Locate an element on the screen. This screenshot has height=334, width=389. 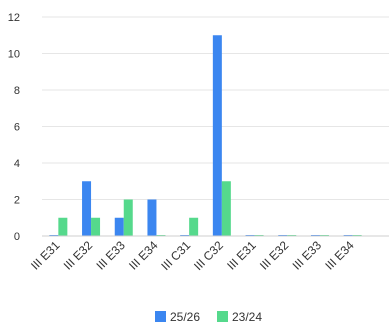
y-tick-label: 0 is located at coordinates (17, 237).